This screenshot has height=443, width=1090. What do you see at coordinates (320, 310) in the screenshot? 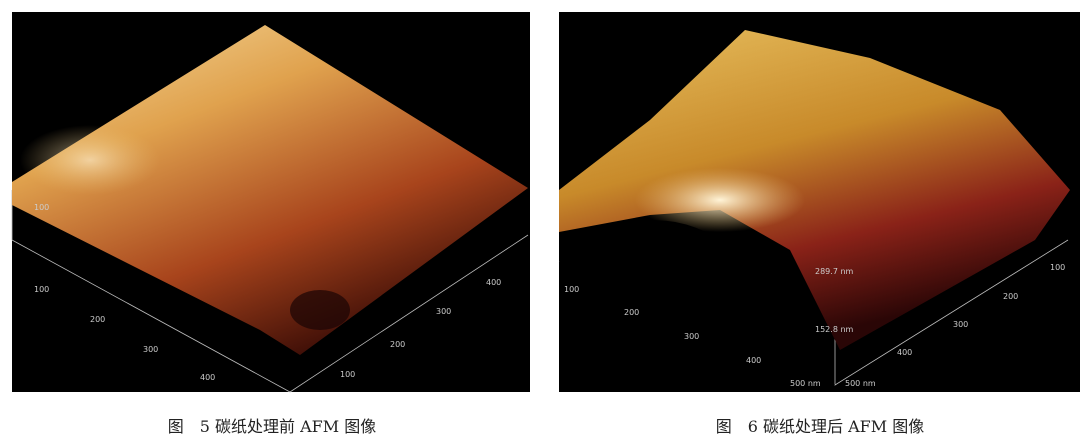
I see `surface-pit` at bounding box center [320, 310].